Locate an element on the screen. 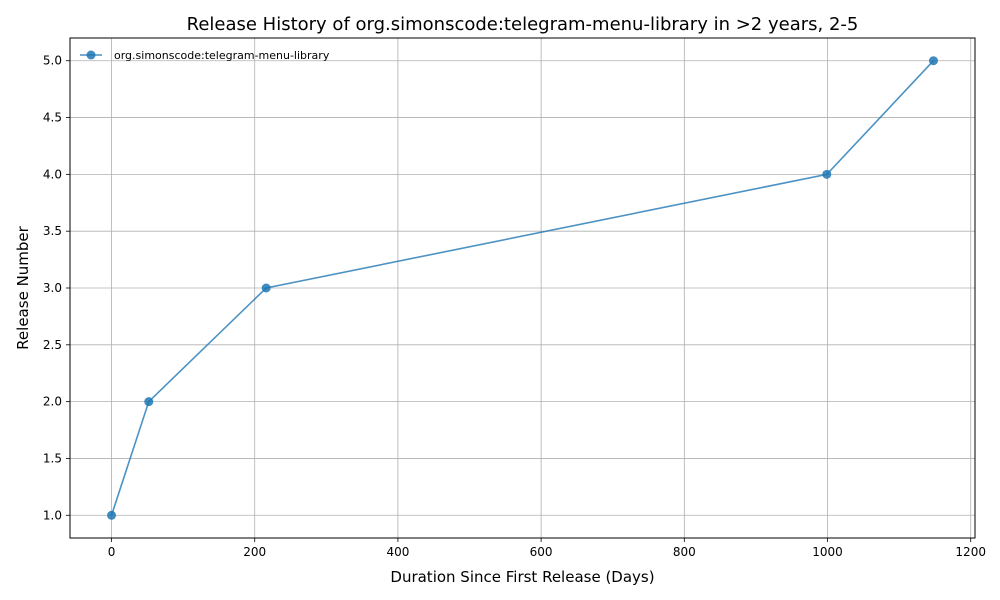  y-tick-label: 4.0 is located at coordinates (52, 174).